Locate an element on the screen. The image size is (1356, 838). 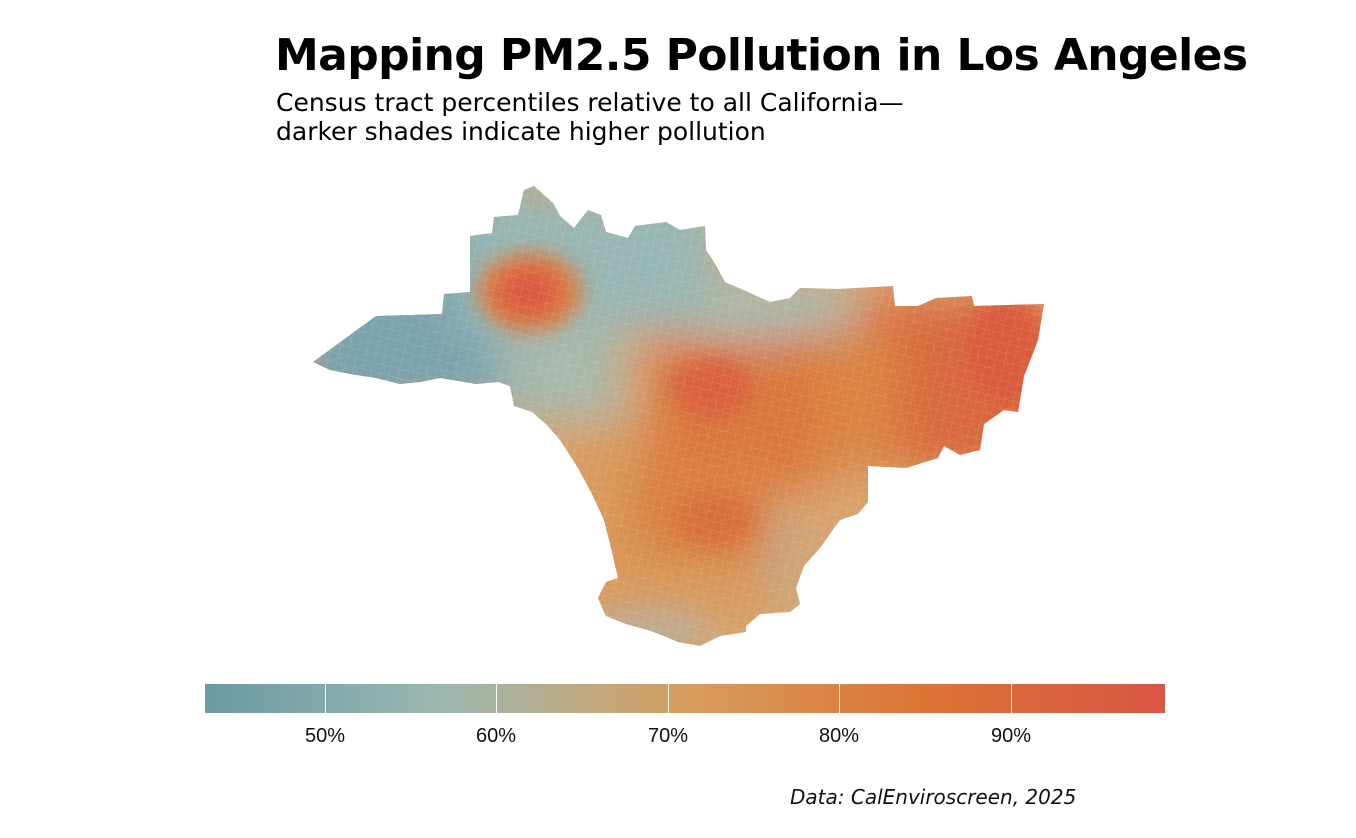
legend-tick-label: 50% is located at coordinates (325, 736).